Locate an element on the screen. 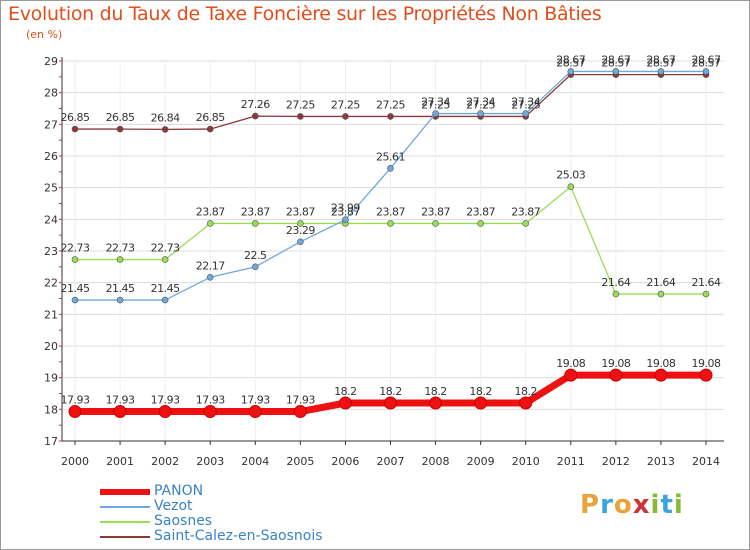  x-tick-label: 2000 is located at coordinates (75, 461).